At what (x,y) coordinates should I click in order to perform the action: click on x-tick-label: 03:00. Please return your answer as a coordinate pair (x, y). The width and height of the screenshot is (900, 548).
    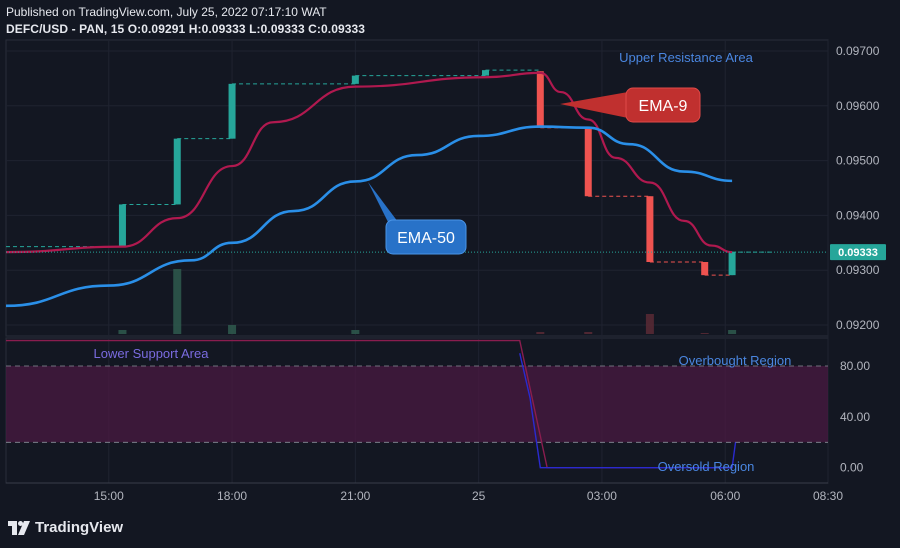
    Looking at the image, I should click on (602, 496).